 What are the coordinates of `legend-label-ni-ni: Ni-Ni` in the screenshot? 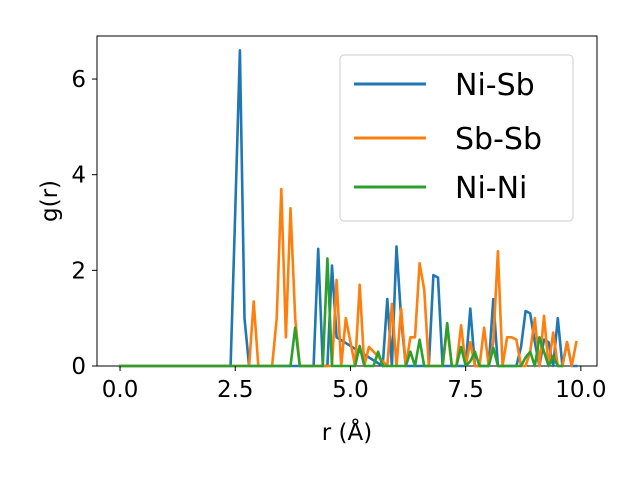 It's located at (491, 188).